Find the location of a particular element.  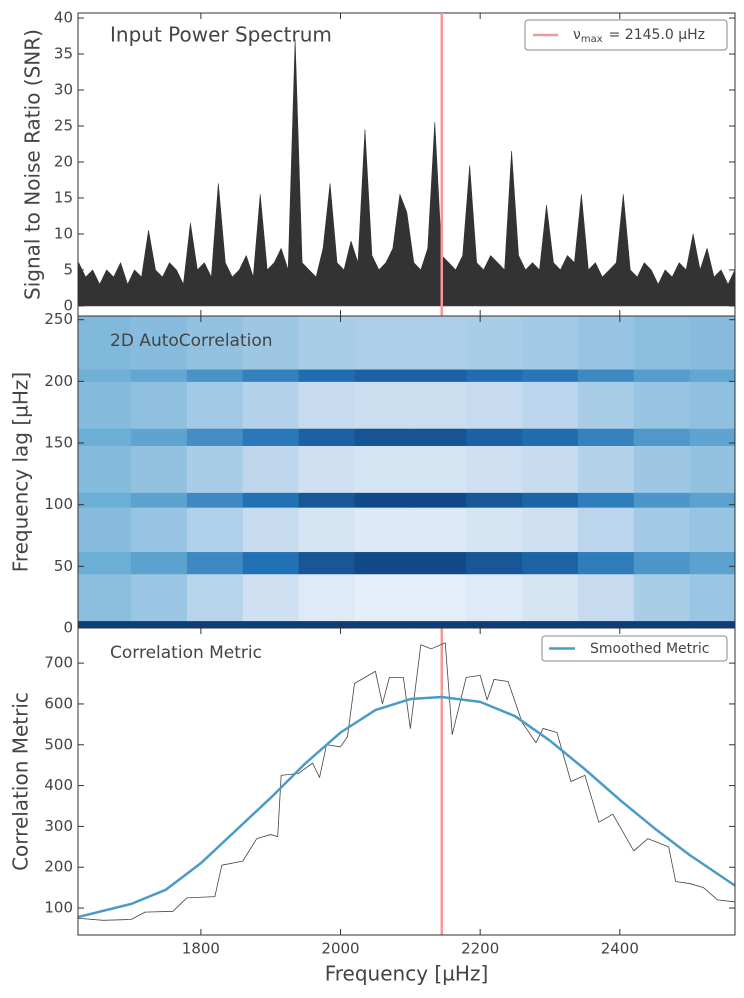

x-axis-label: Frequency [µHz] is located at coordinates (407, 974).